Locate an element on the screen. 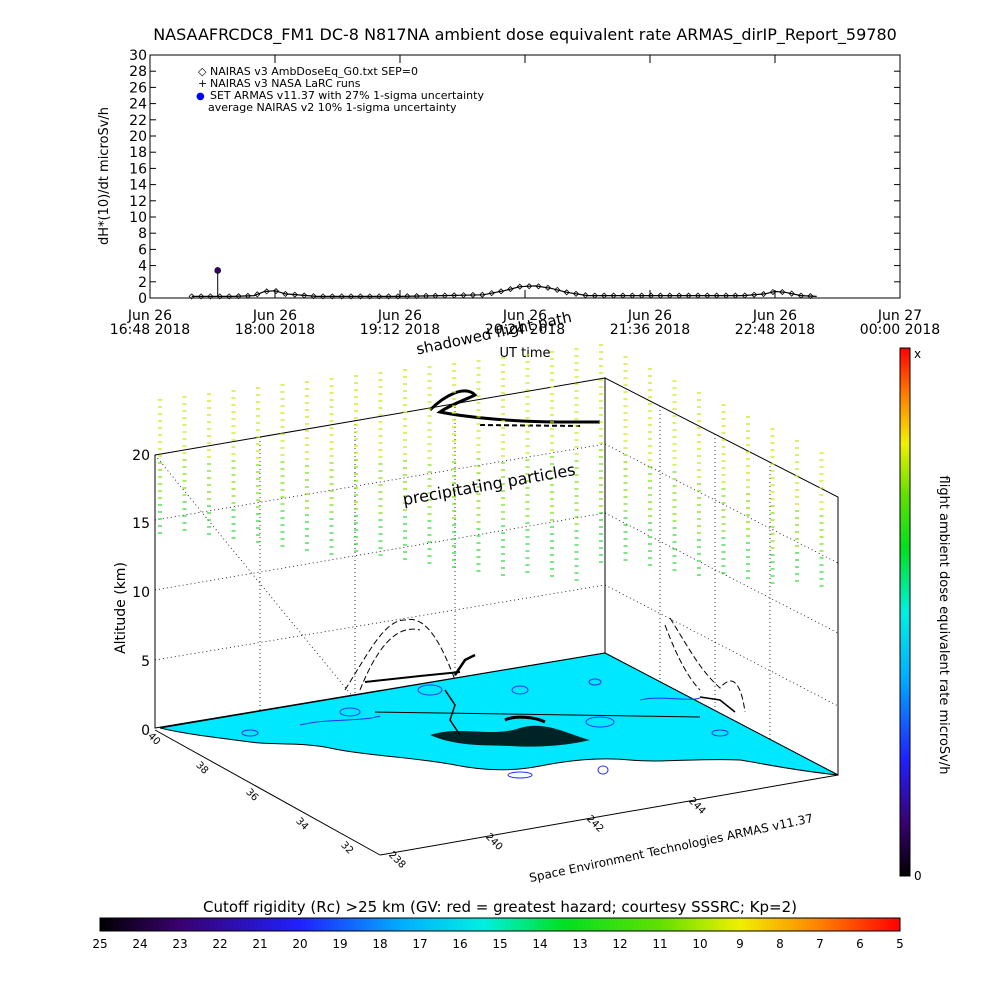  cutoff-tick-label: 23 is located at coordinates (179, 944).